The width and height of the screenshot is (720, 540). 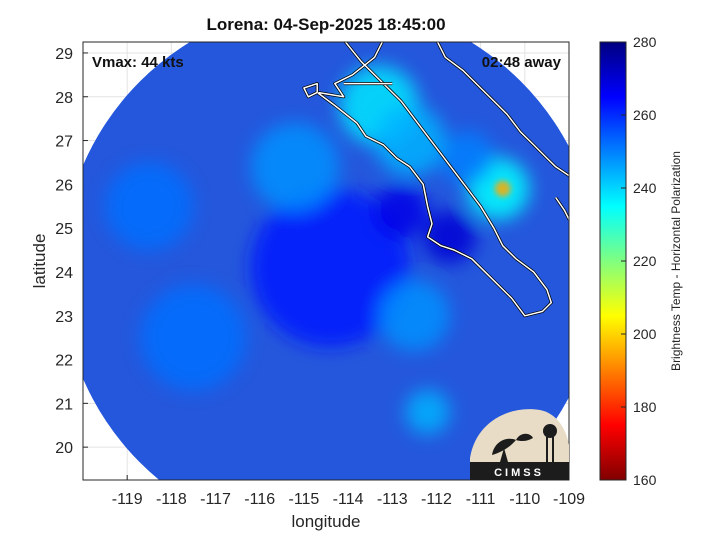 What do you see at coordinates (645, 42) in the screenshot?
I see `colorbar-tick-label: 280` at bounding box center [645, 42].